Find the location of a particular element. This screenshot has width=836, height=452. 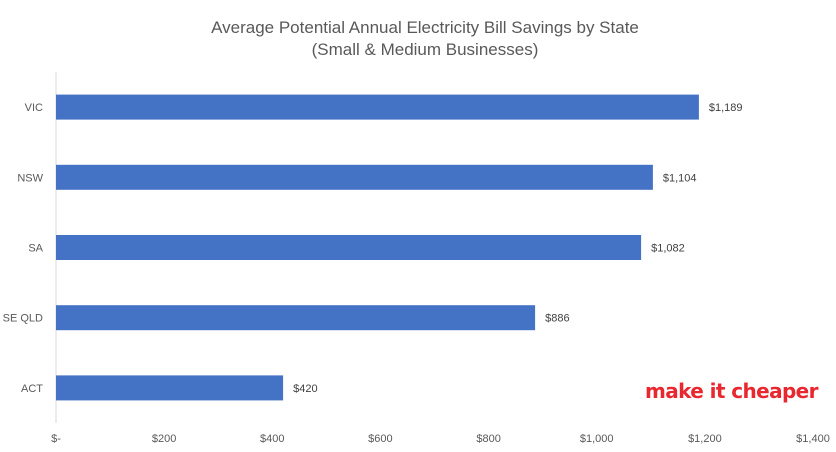

bar-sa is located at coordinates (349, 247).